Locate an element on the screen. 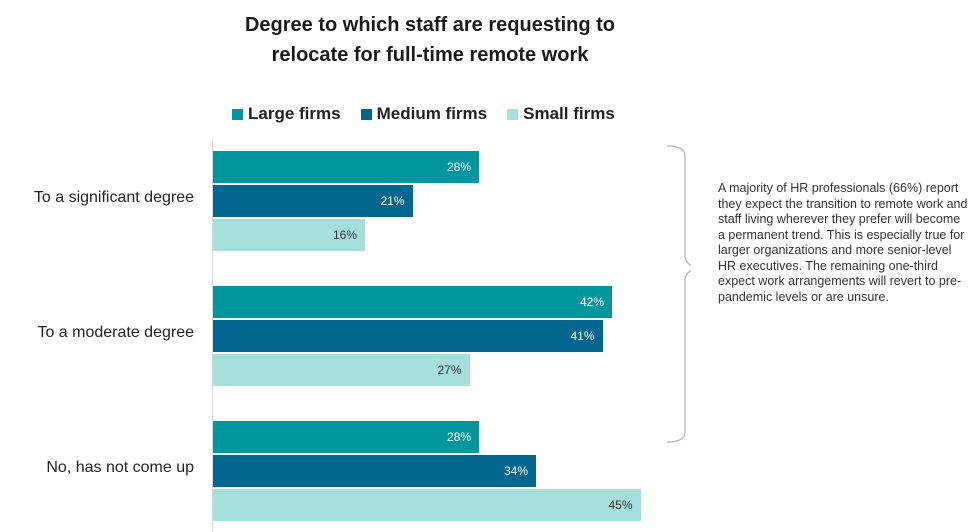 Image resolution: width=974 pixels, height=532 pixels. legend-item-small: Small firms is located at coordinates (561, 114).